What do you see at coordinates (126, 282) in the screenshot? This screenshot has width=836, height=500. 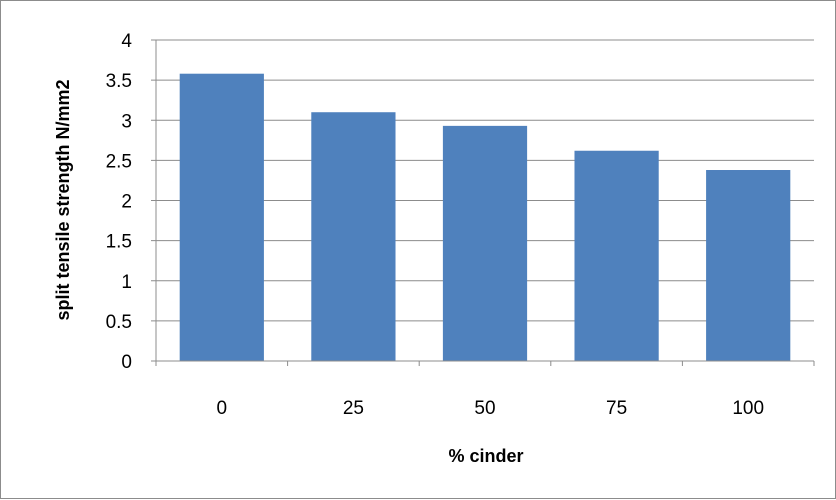 I see `y-tick-label: 1` at bounding box center [126, 282].